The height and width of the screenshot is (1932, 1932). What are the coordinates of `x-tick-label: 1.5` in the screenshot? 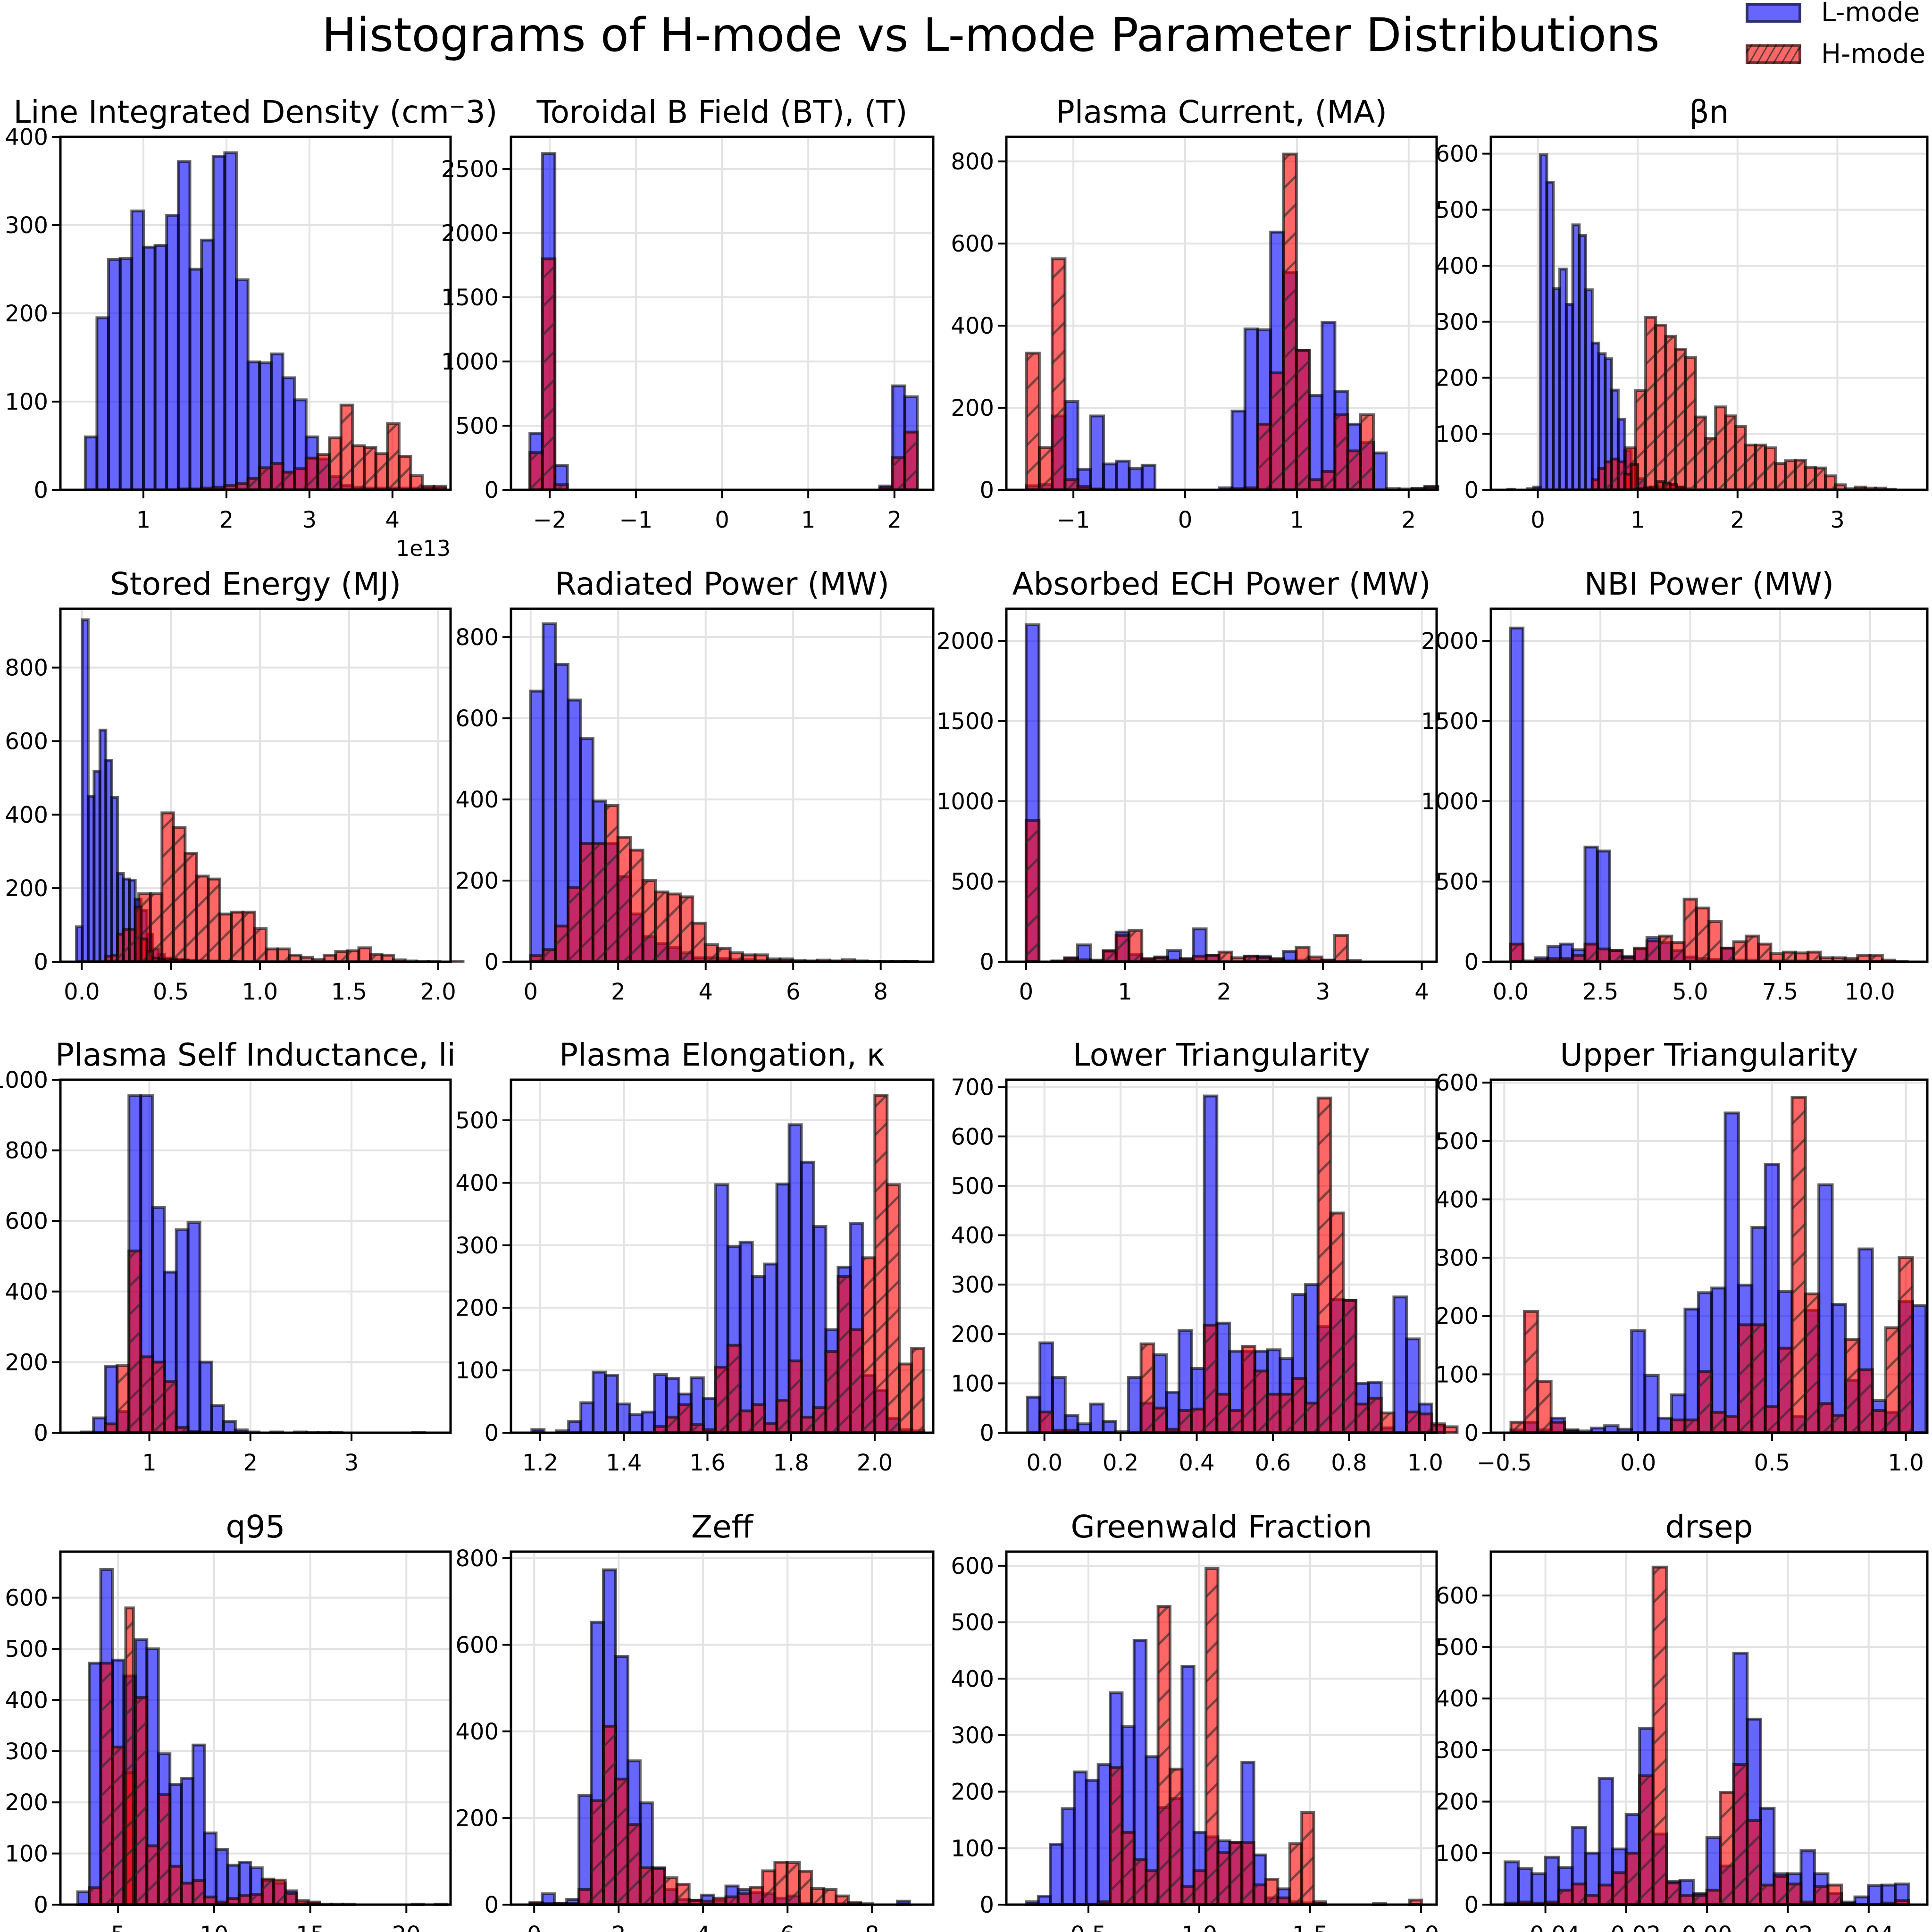 It's located at (349, 992).